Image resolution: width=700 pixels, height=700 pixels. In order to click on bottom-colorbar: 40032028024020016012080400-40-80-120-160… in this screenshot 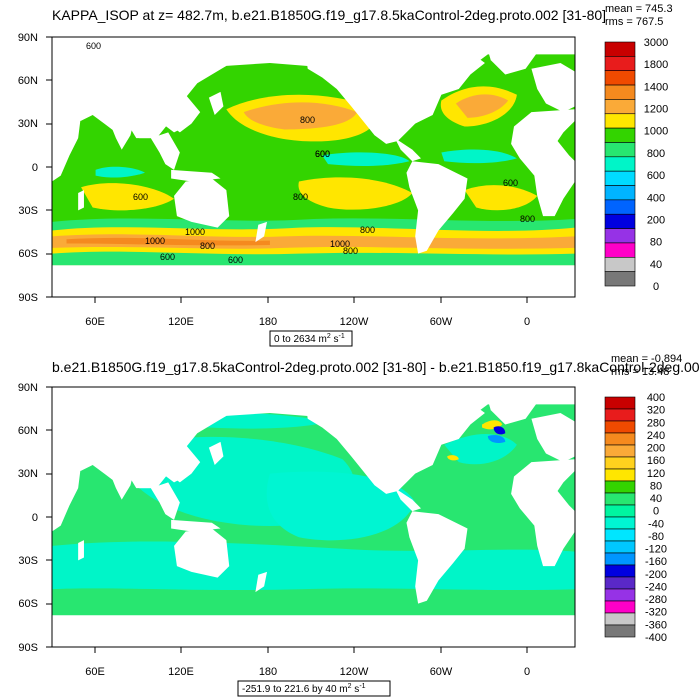, I will do `click(635, 518)`.